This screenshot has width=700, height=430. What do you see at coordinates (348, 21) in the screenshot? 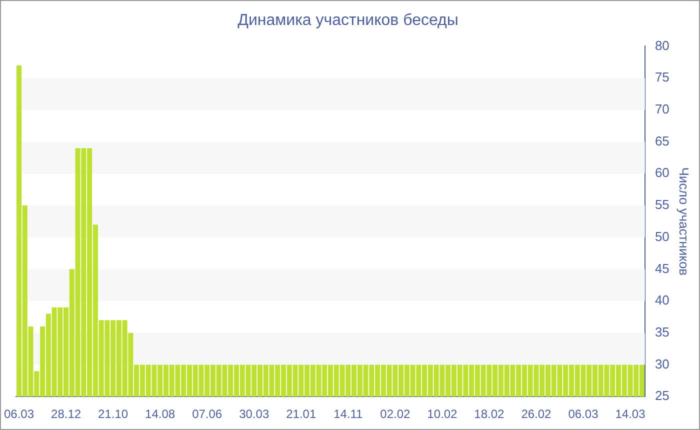
I see `chart-title: Динамика участников беседы` at bounding box center [348, 21].